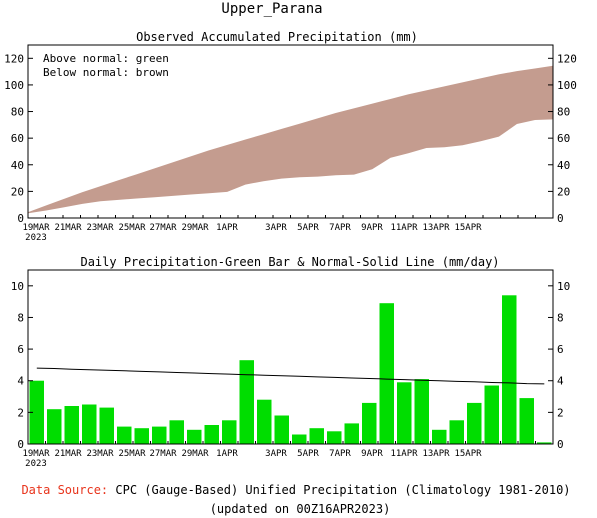 This screenshot has height=518, width=597. Describe the element at coordinates (17, 112) in the screenshot. I see `y-tick-label-left: 80` at that location.